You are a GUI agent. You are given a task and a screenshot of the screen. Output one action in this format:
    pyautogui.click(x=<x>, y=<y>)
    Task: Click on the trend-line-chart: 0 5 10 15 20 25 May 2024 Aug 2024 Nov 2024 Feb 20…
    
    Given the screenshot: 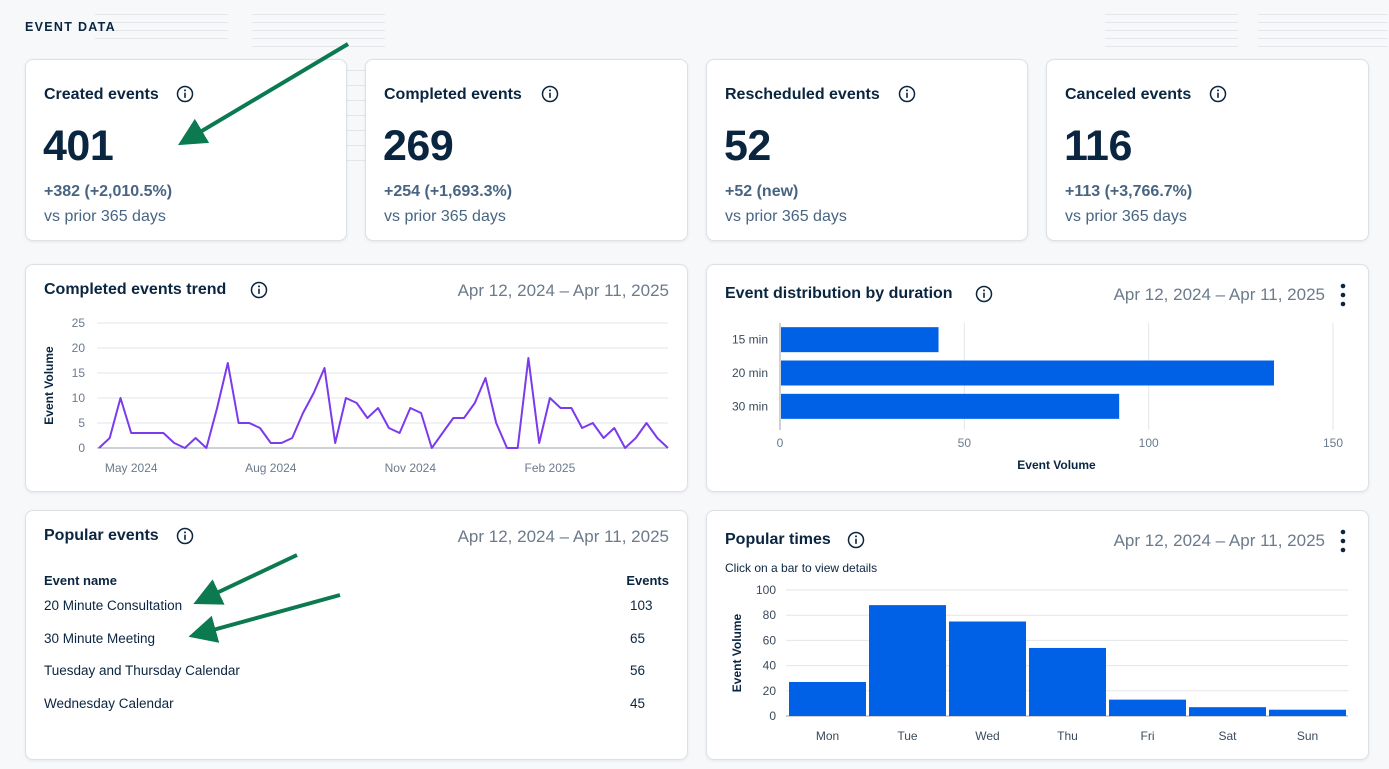 What is the action you would take?
    pyautogui.click(x=356, y=378)
    